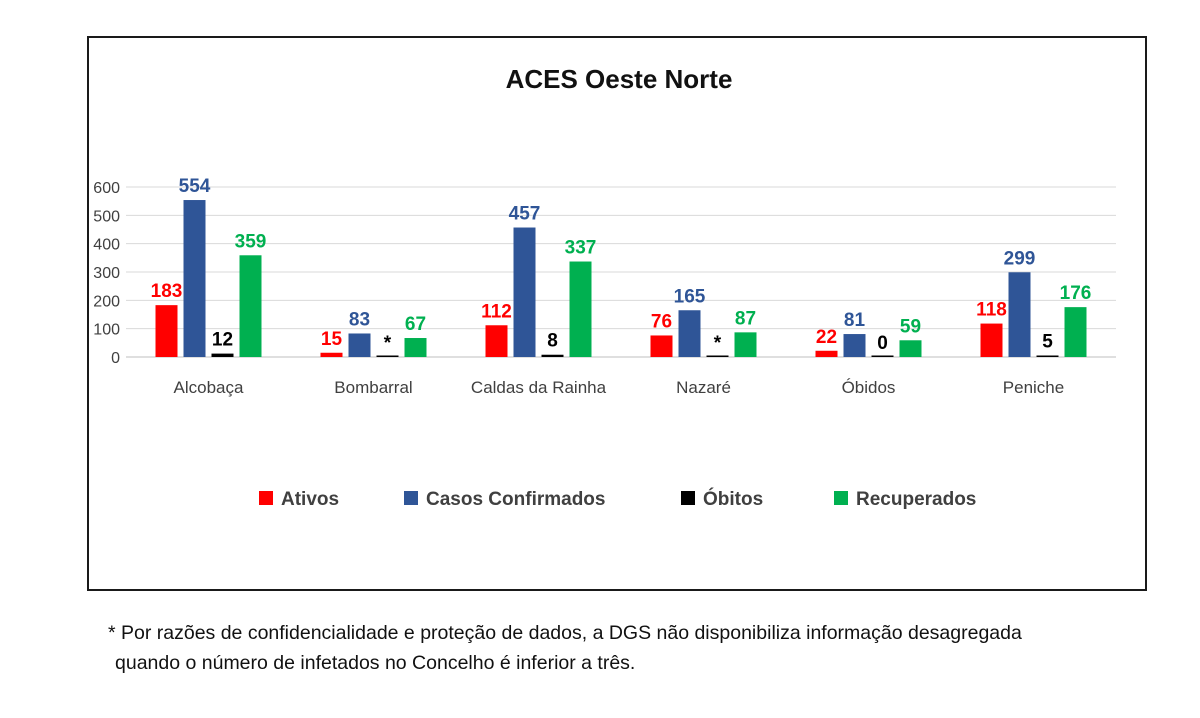  I want to click on data-label: 87, so click(745, 318).